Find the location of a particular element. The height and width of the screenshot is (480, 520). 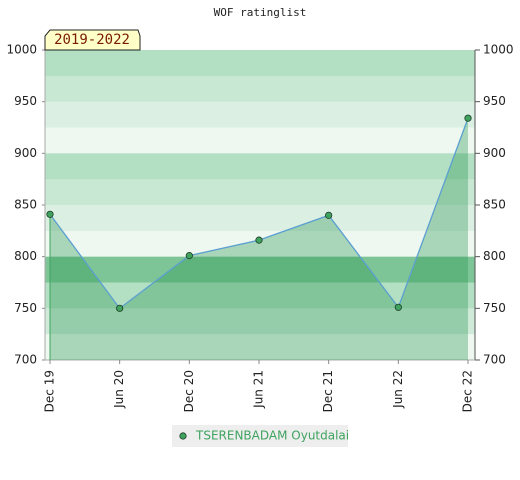

y2-tick-label: 800 is located at coordinates (494, 256).